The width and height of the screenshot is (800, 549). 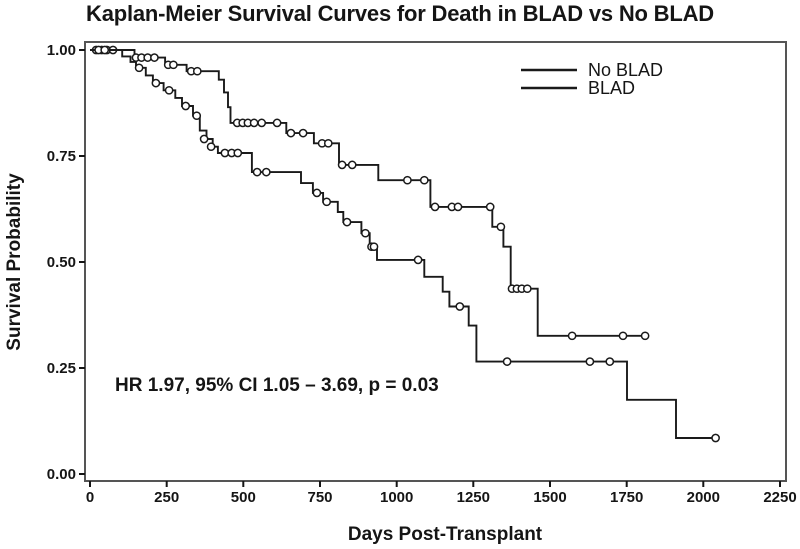 I want to click on x-tick-label: 500, so click(x=243, y=497).